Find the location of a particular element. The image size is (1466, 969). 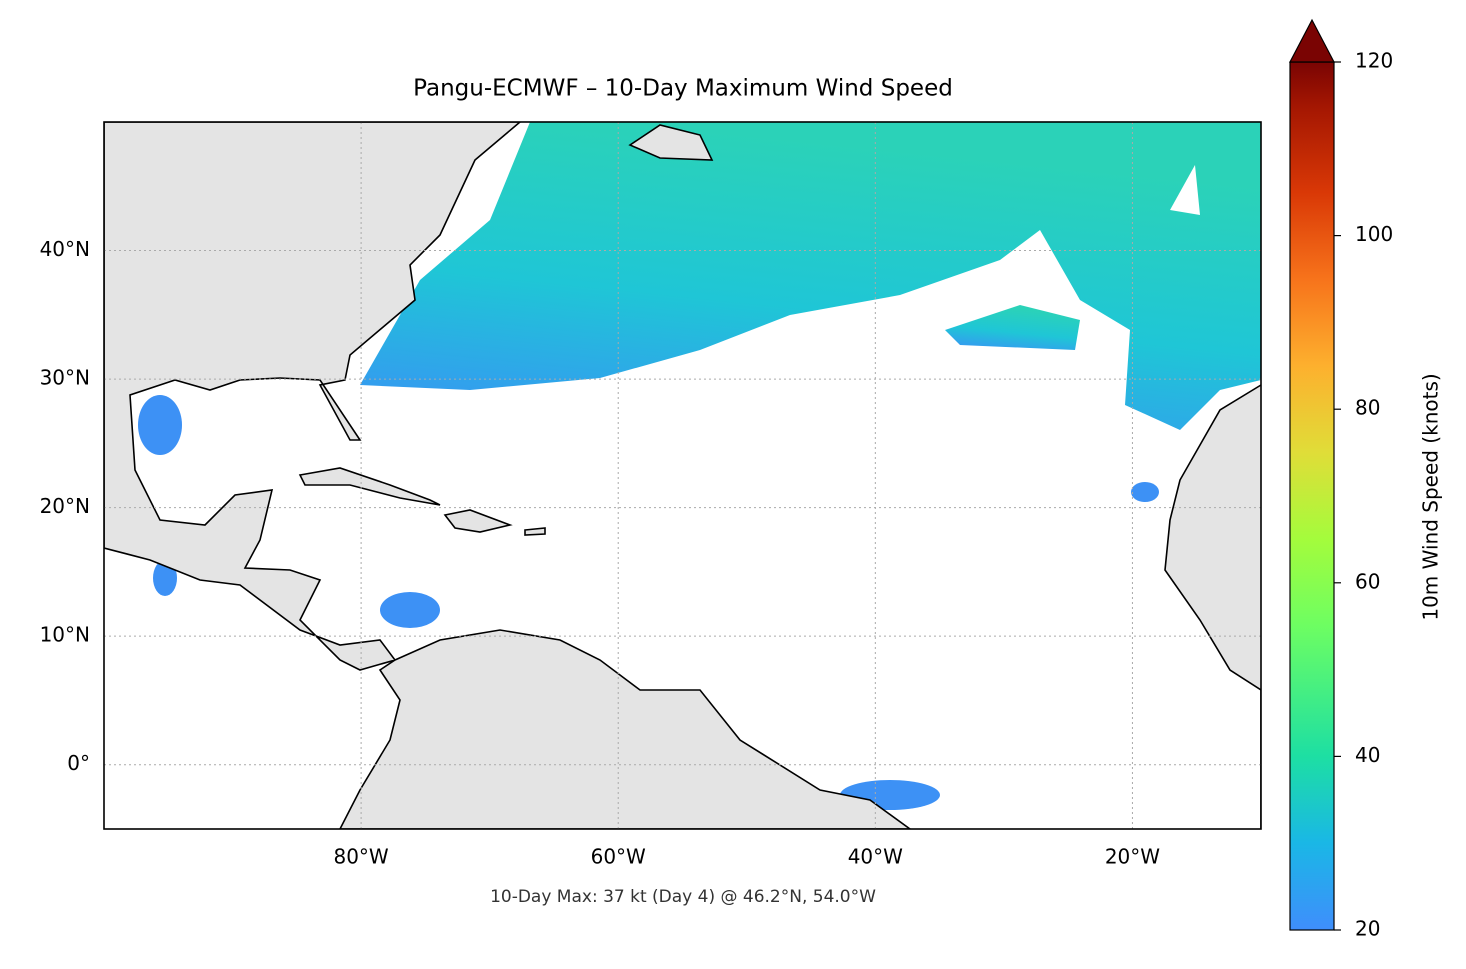

y-tick-label: 0° is located at coordinates (78, 763).